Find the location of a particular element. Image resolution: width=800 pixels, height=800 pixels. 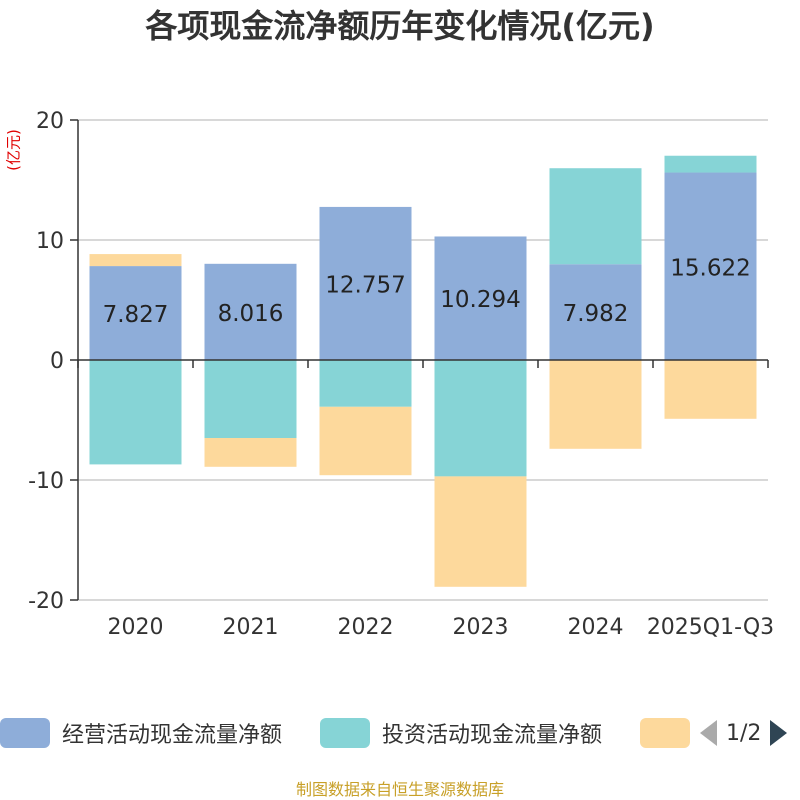

data-label-2025Q1-Q3: 15.622 is located at coordinates (710, 268).